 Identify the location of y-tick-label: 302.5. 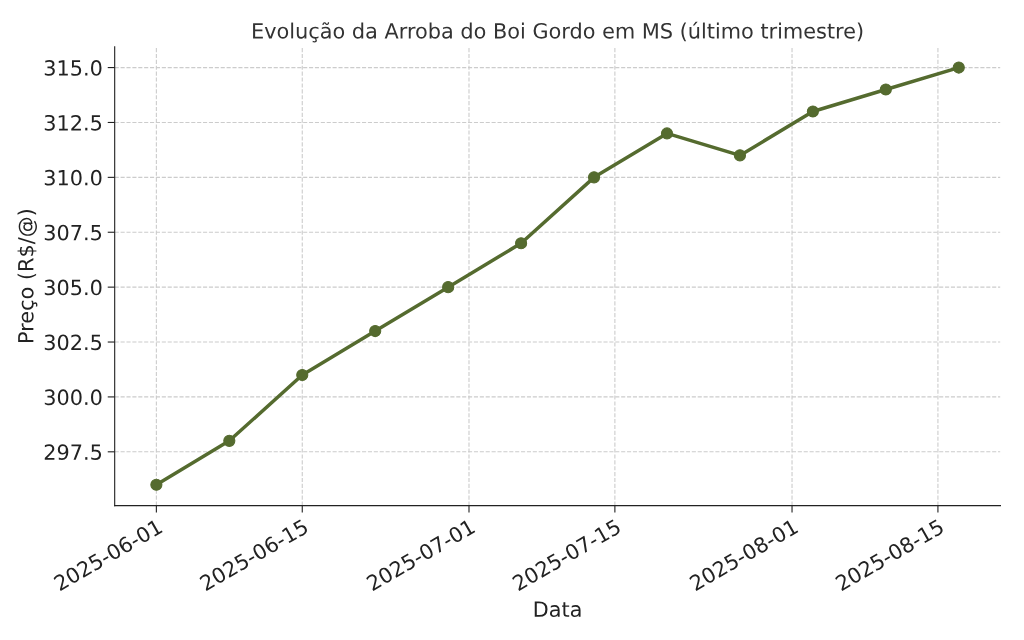
(73, 342).